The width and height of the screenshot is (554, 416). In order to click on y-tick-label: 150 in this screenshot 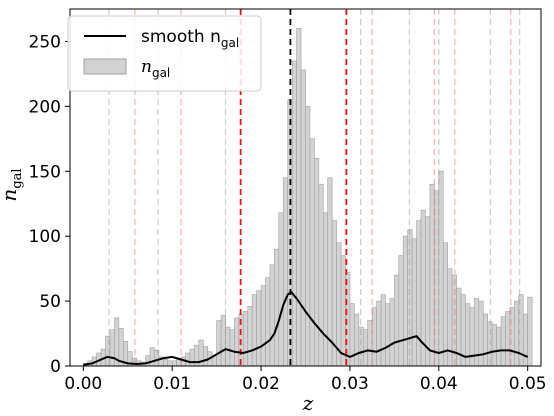, I will do `click(45, 172)`.